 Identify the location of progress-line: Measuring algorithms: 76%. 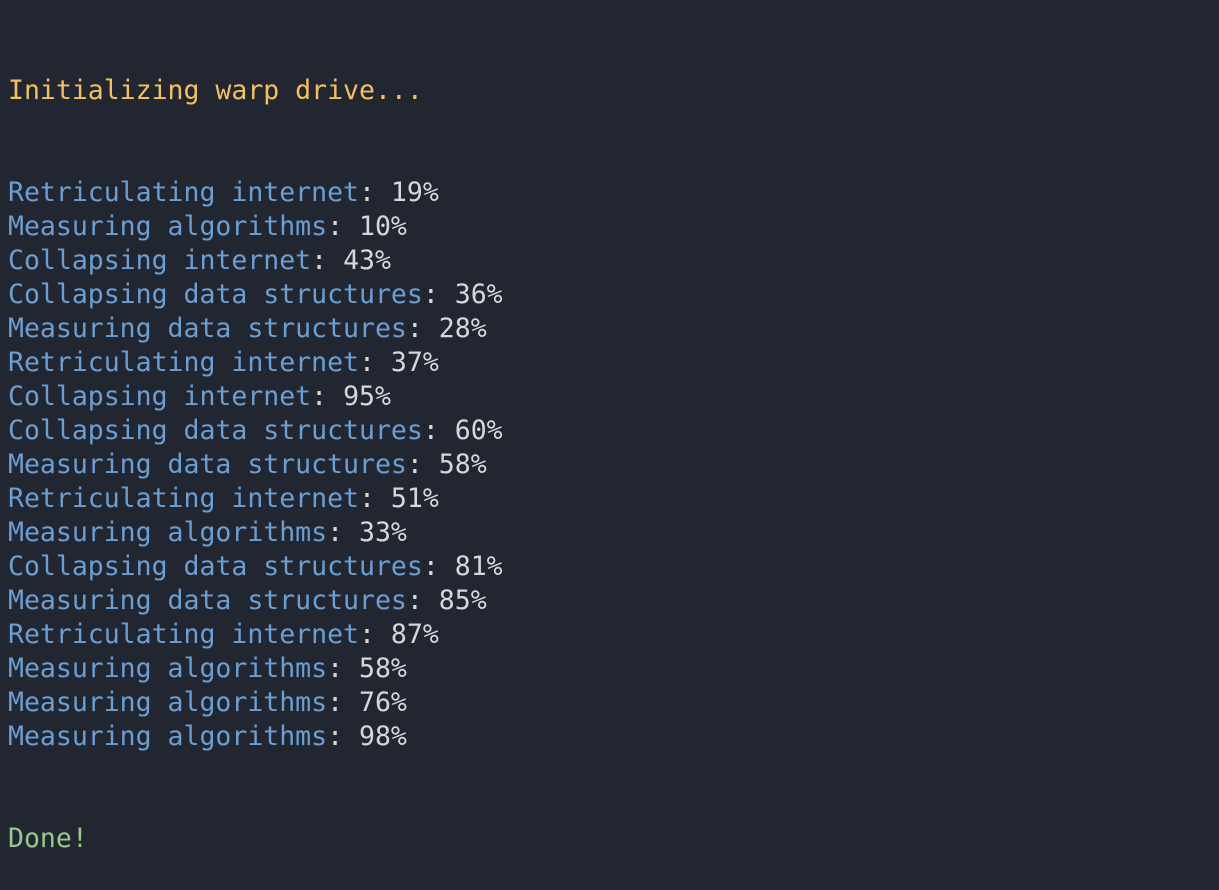
(613, 703).